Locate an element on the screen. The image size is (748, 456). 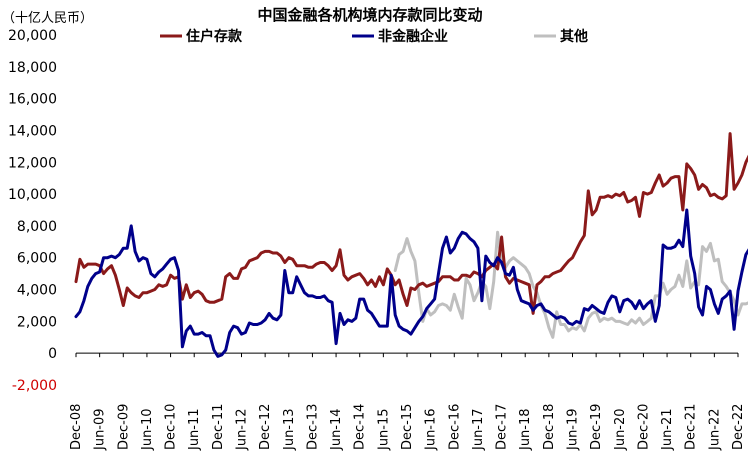
x-tick-label: Jun-15 is located at coordinates (383, 429).